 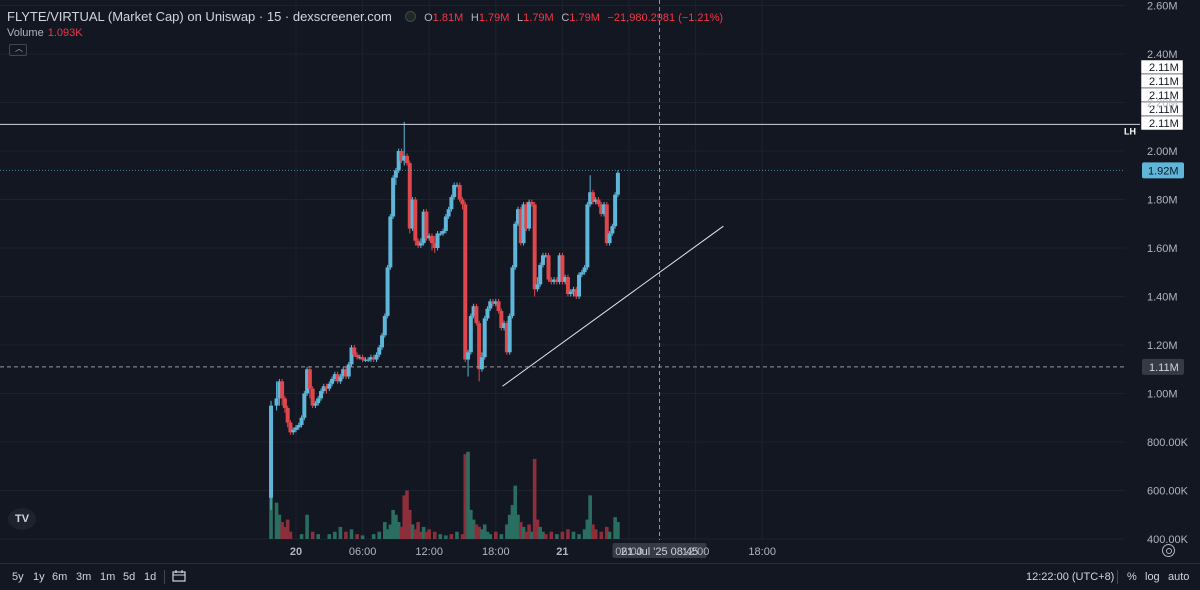 I want to click on range-1y-button: 1y, so click(x=39, y=577).